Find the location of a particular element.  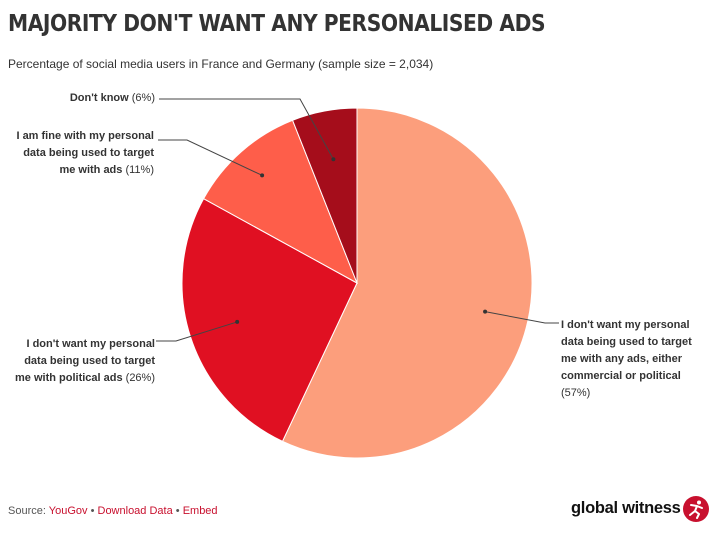

chart-title: MAJORITY DON'T WANT ANY PERSONALISED ADS is located at coordinates (277, 24).